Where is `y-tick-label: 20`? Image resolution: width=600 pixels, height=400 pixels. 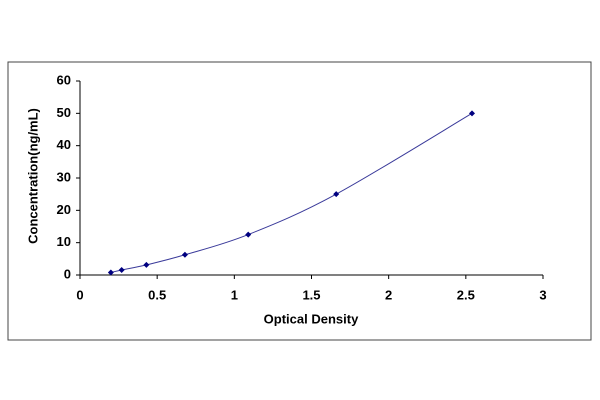
y-tick-label: 20 is located at coordinates (64, 209).